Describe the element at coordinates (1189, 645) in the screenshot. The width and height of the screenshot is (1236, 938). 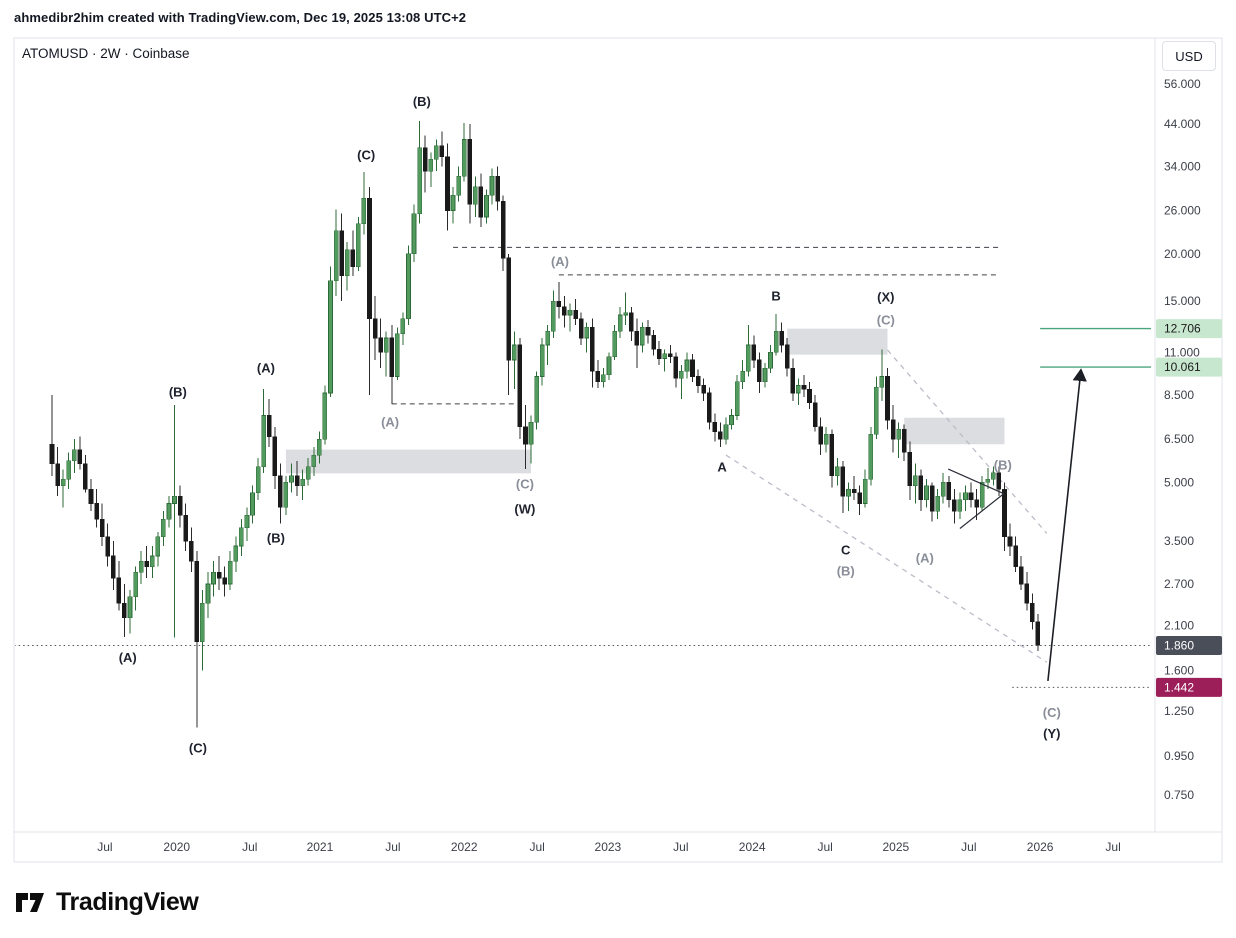
I see `last-price-badge: 1.860` at that location.